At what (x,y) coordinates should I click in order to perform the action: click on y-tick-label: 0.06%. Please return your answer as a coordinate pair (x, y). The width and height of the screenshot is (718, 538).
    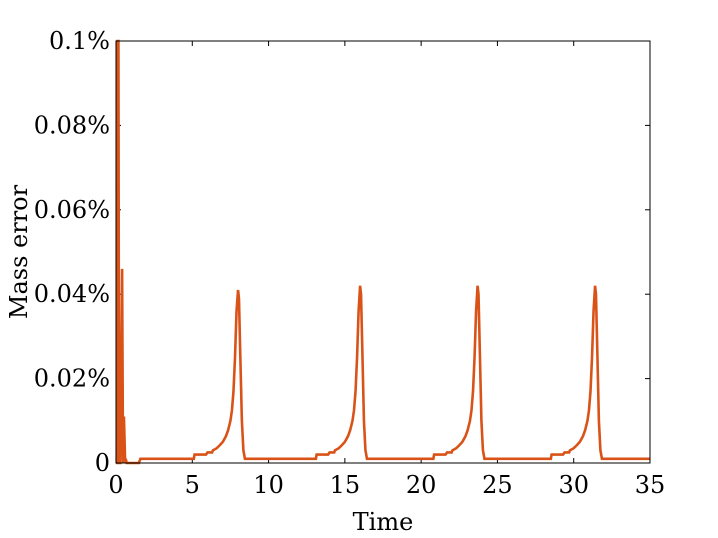
    Looking at the image, I should click on (72, 210).